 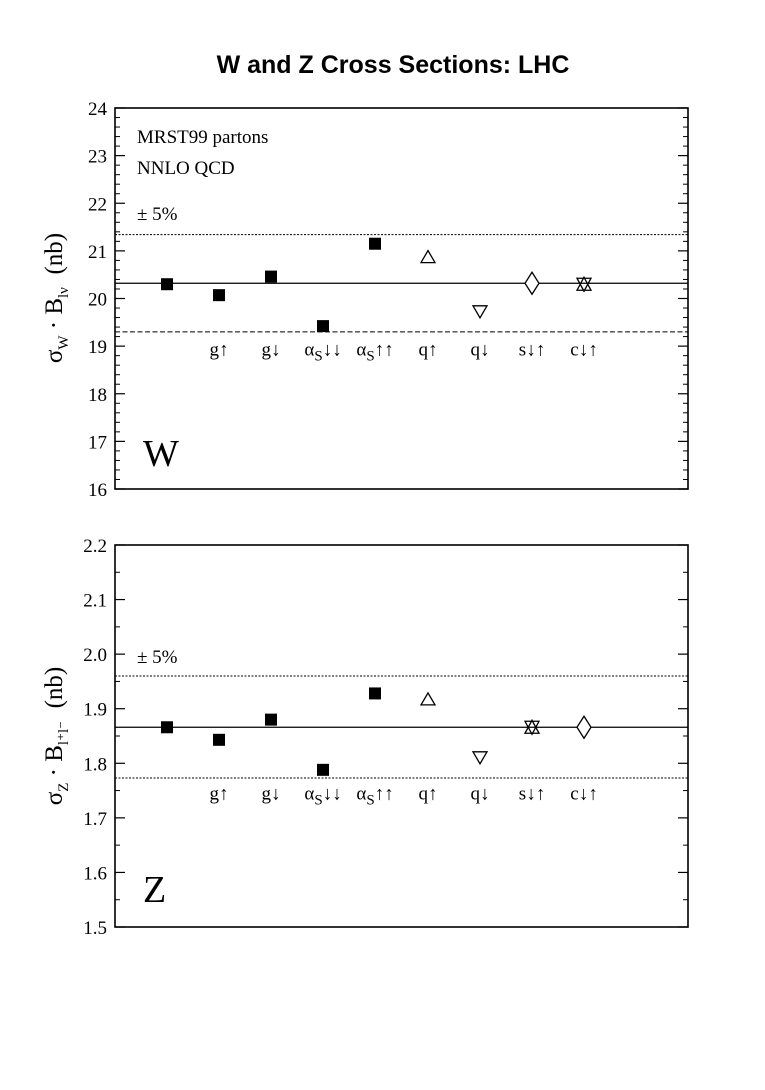 I want to click on figure-title: W and Z Cross Sections: LHC, so click(x=393, y=65).